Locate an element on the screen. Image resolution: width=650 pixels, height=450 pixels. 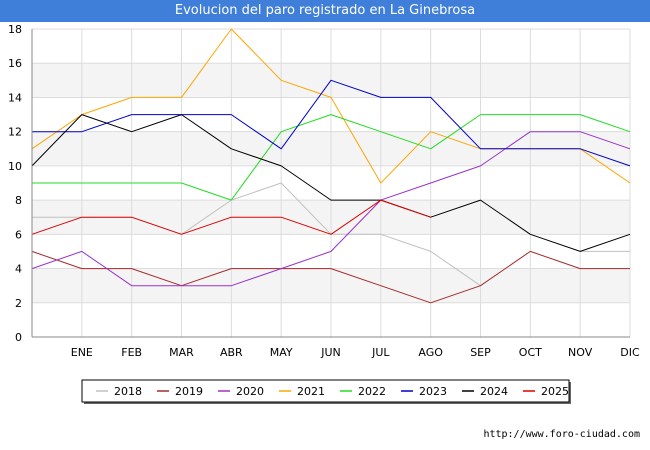
y-tick-label: 8 is located at coordinates (18, 200).